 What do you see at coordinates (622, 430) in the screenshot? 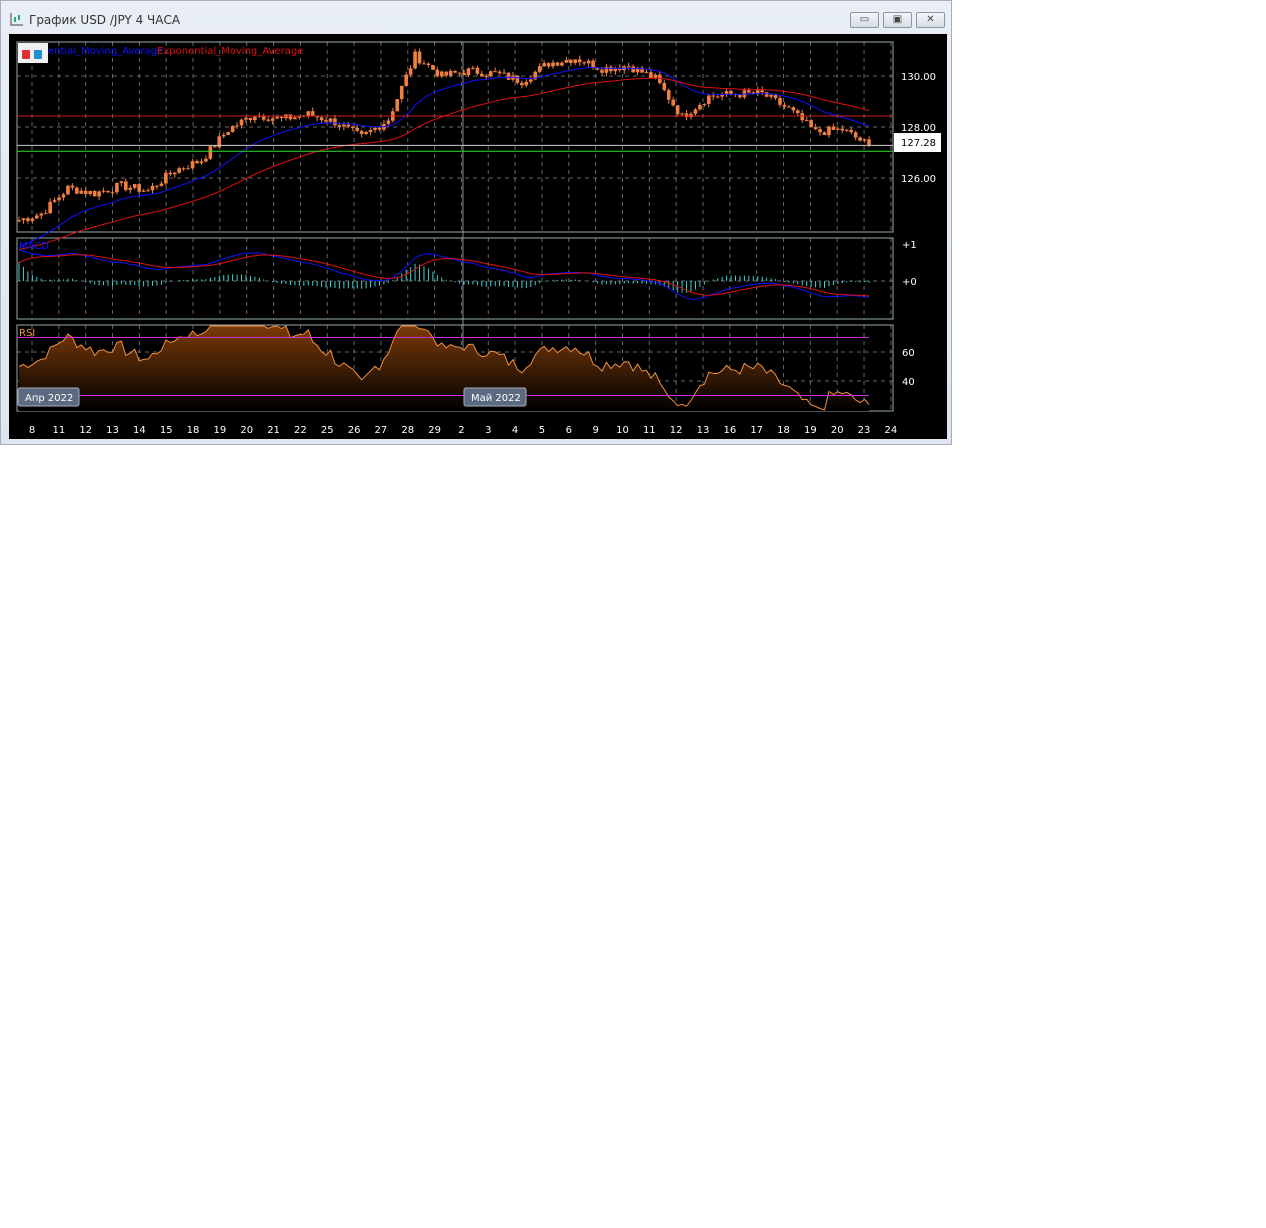
I see `x-tick-label: 10` at bounding box center [622, 430].